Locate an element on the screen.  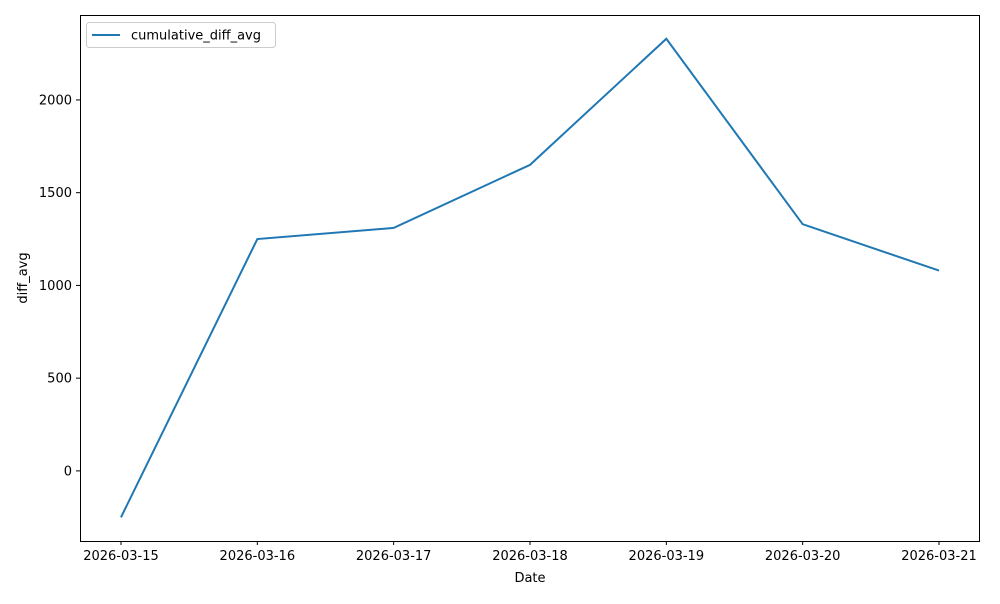
x-tick-label: 2026-03-19 is located at coordinates (667, 556).